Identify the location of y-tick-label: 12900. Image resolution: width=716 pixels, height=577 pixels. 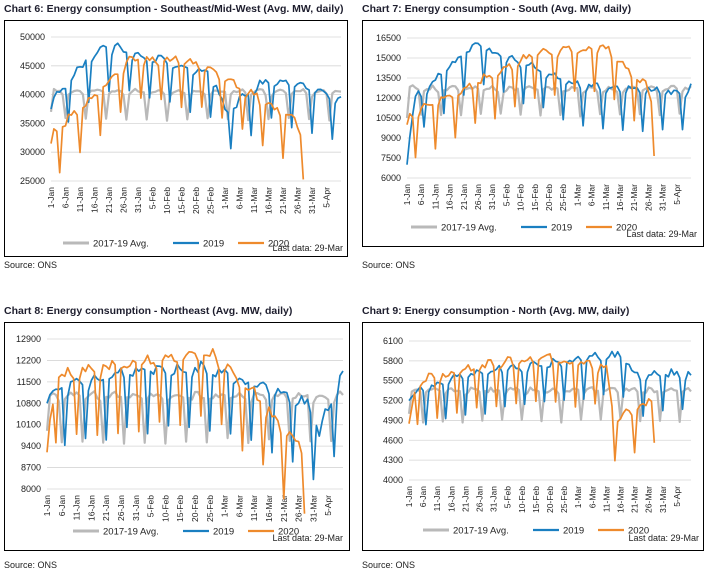
(28, 339).